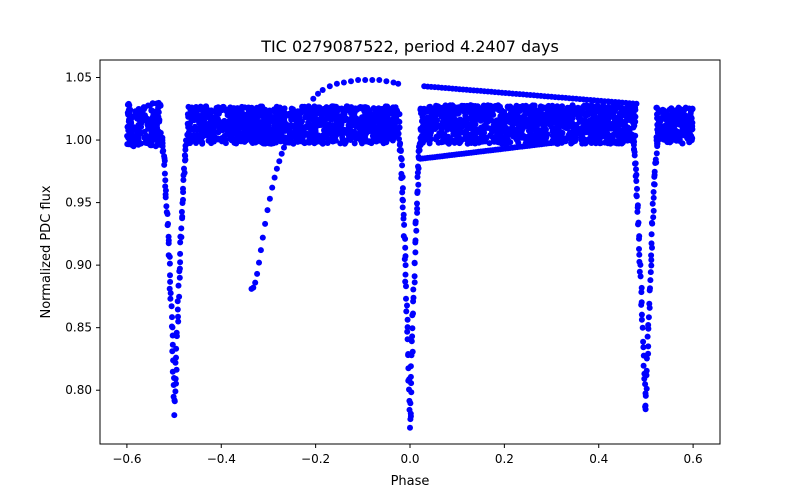  Describe the element at coordinates (78, 78) in the screenshot. I see `y-tick-label: 1.05` at that location.